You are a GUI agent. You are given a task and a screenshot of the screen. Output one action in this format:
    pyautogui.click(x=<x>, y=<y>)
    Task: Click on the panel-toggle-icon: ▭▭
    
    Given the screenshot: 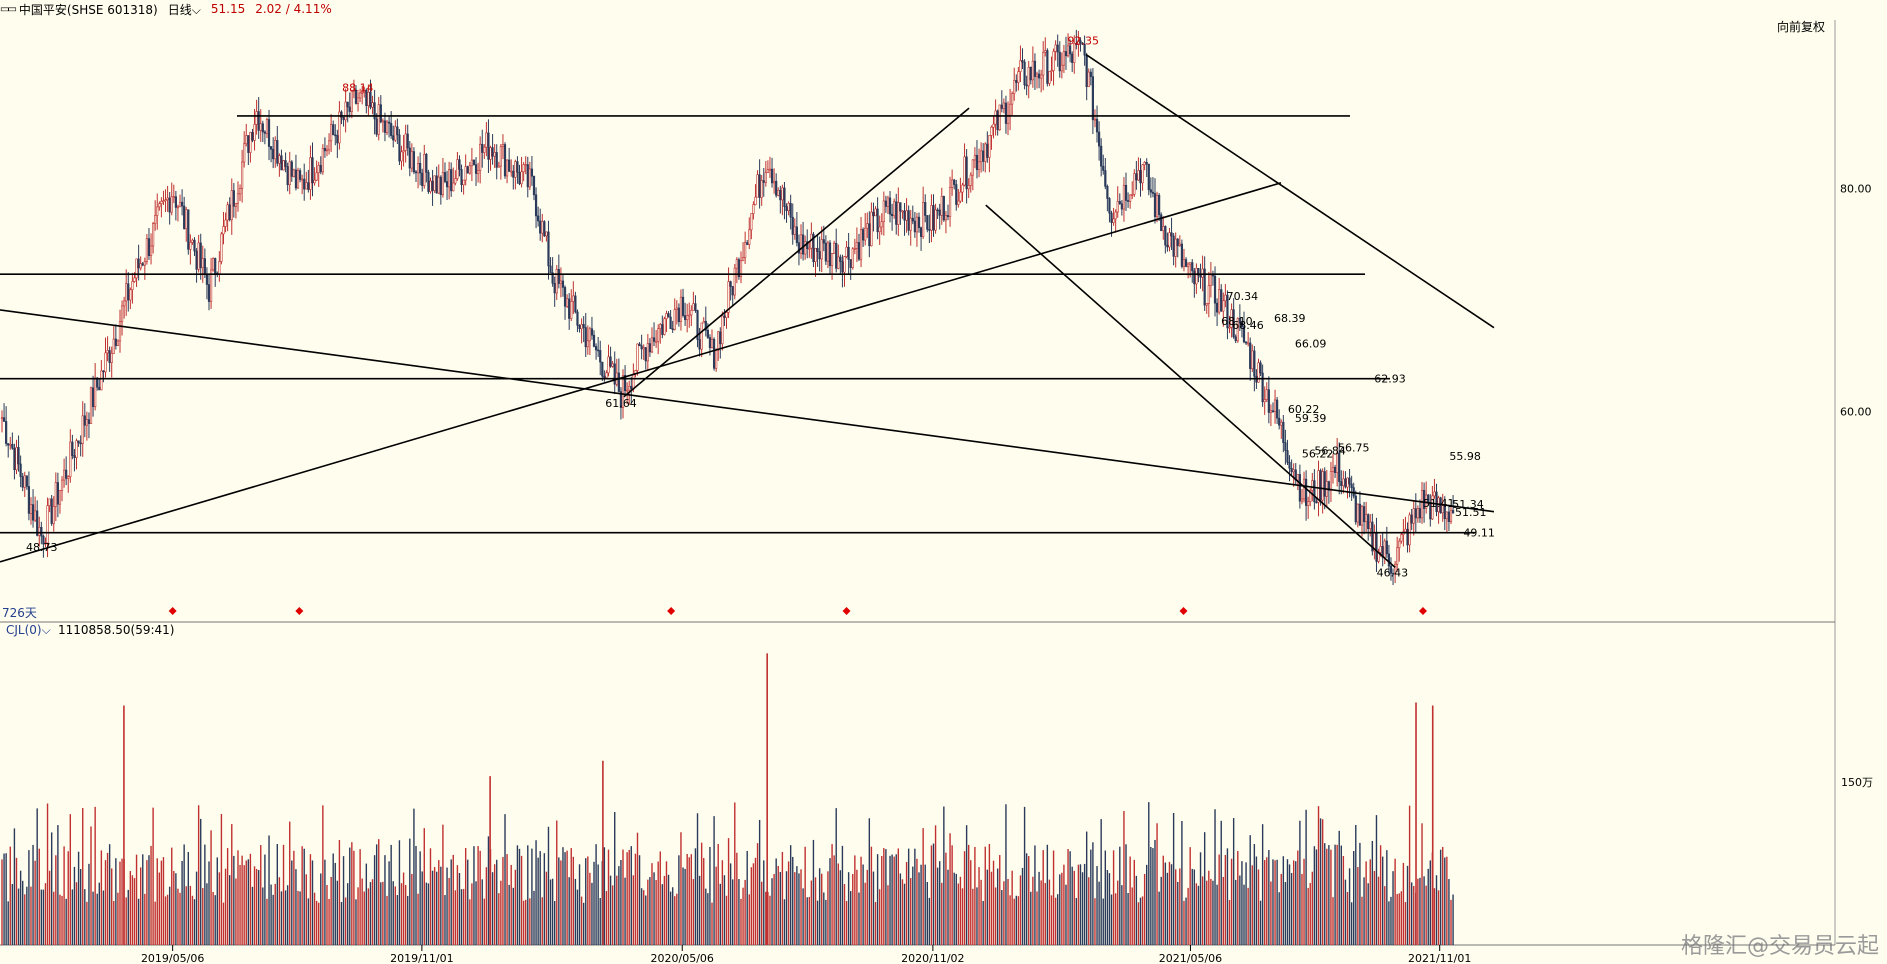 What is the action you would take?
    pyautogui.click(x=8, y=9)
    